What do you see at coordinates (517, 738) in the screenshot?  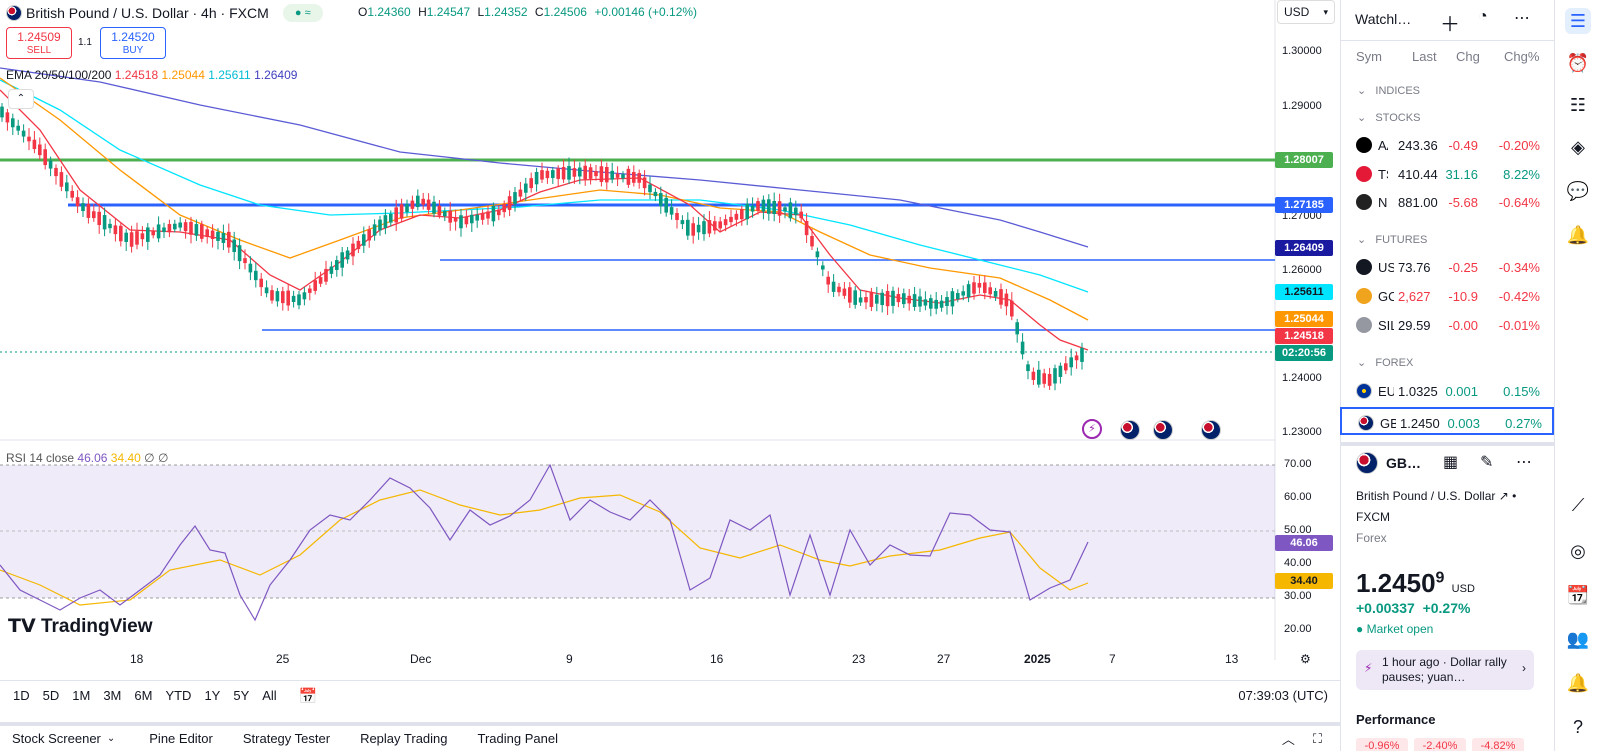 I see `tab-trading-panel: Trading Panel` at bounding box center [517, 738].